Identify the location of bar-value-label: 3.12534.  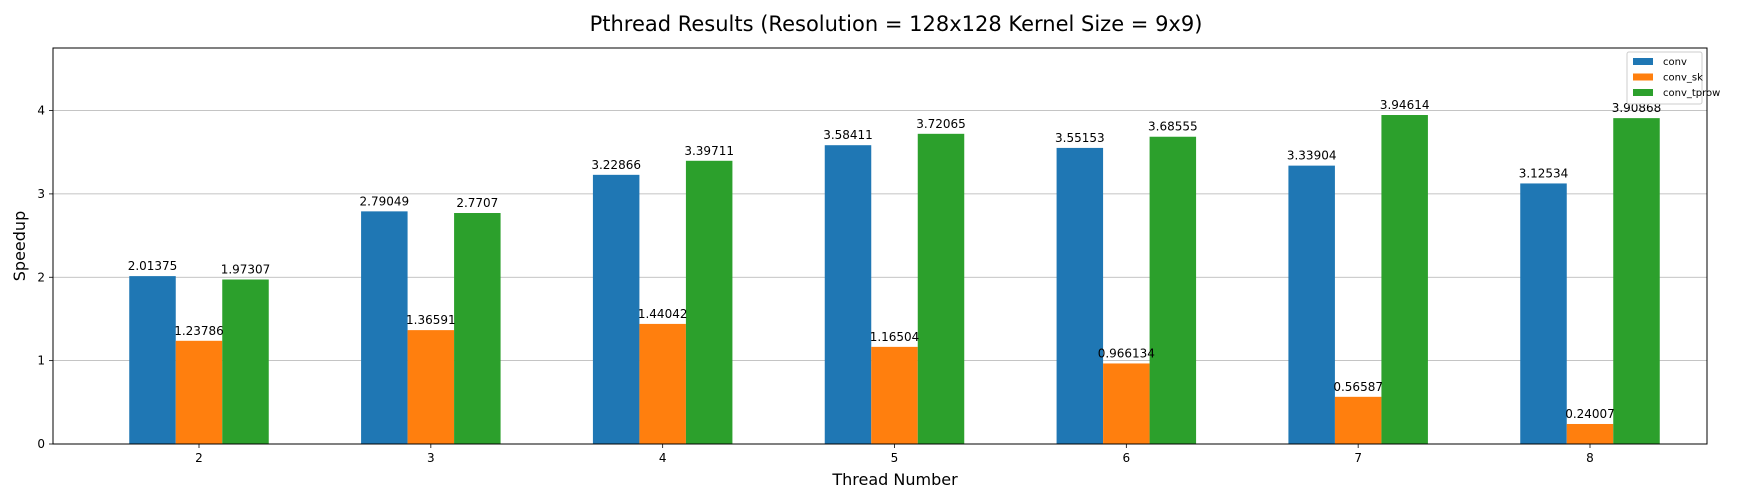
(1544, 173).